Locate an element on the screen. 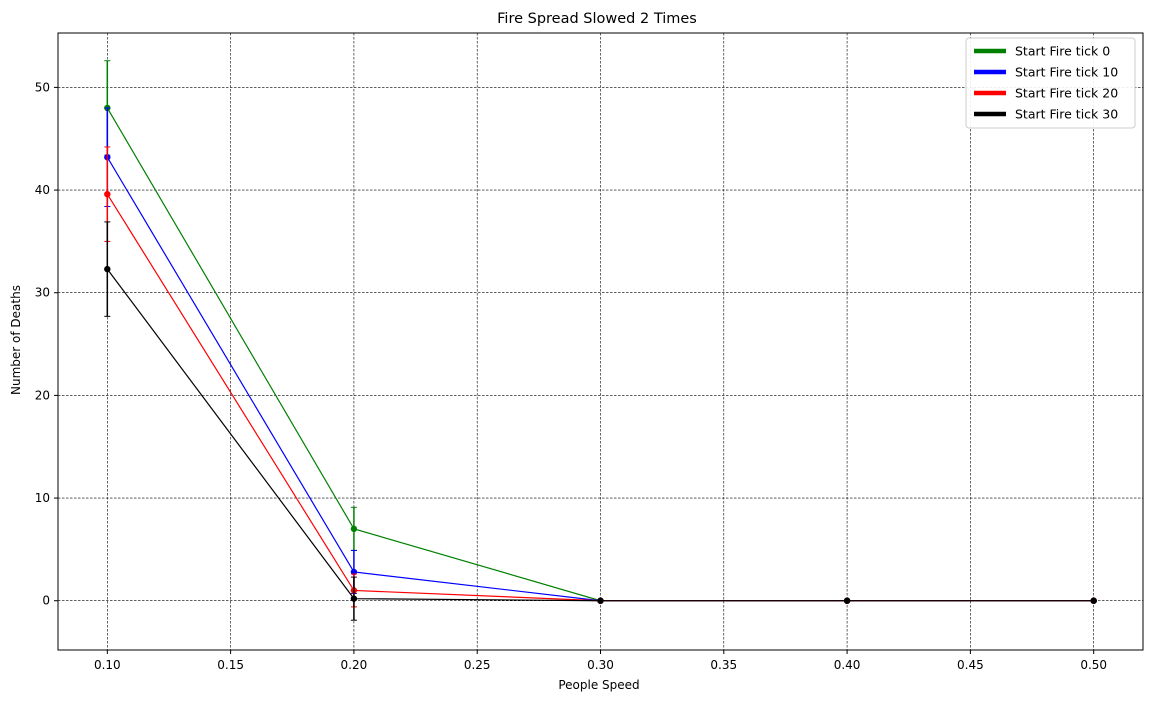 Image resolution: width=1151 pixels, height=701 pixels. x-tick-label: 0.45 is located at coordinates (970, 665).